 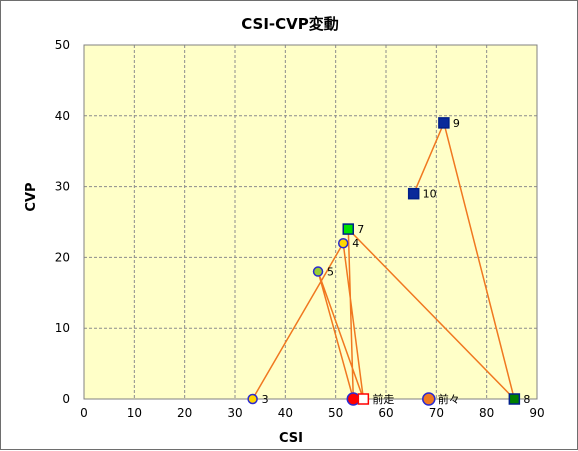 What do you see at coordinates (526, 399) in the screenshot?
I see `point-label: 8` at bounding box center [526, 399].